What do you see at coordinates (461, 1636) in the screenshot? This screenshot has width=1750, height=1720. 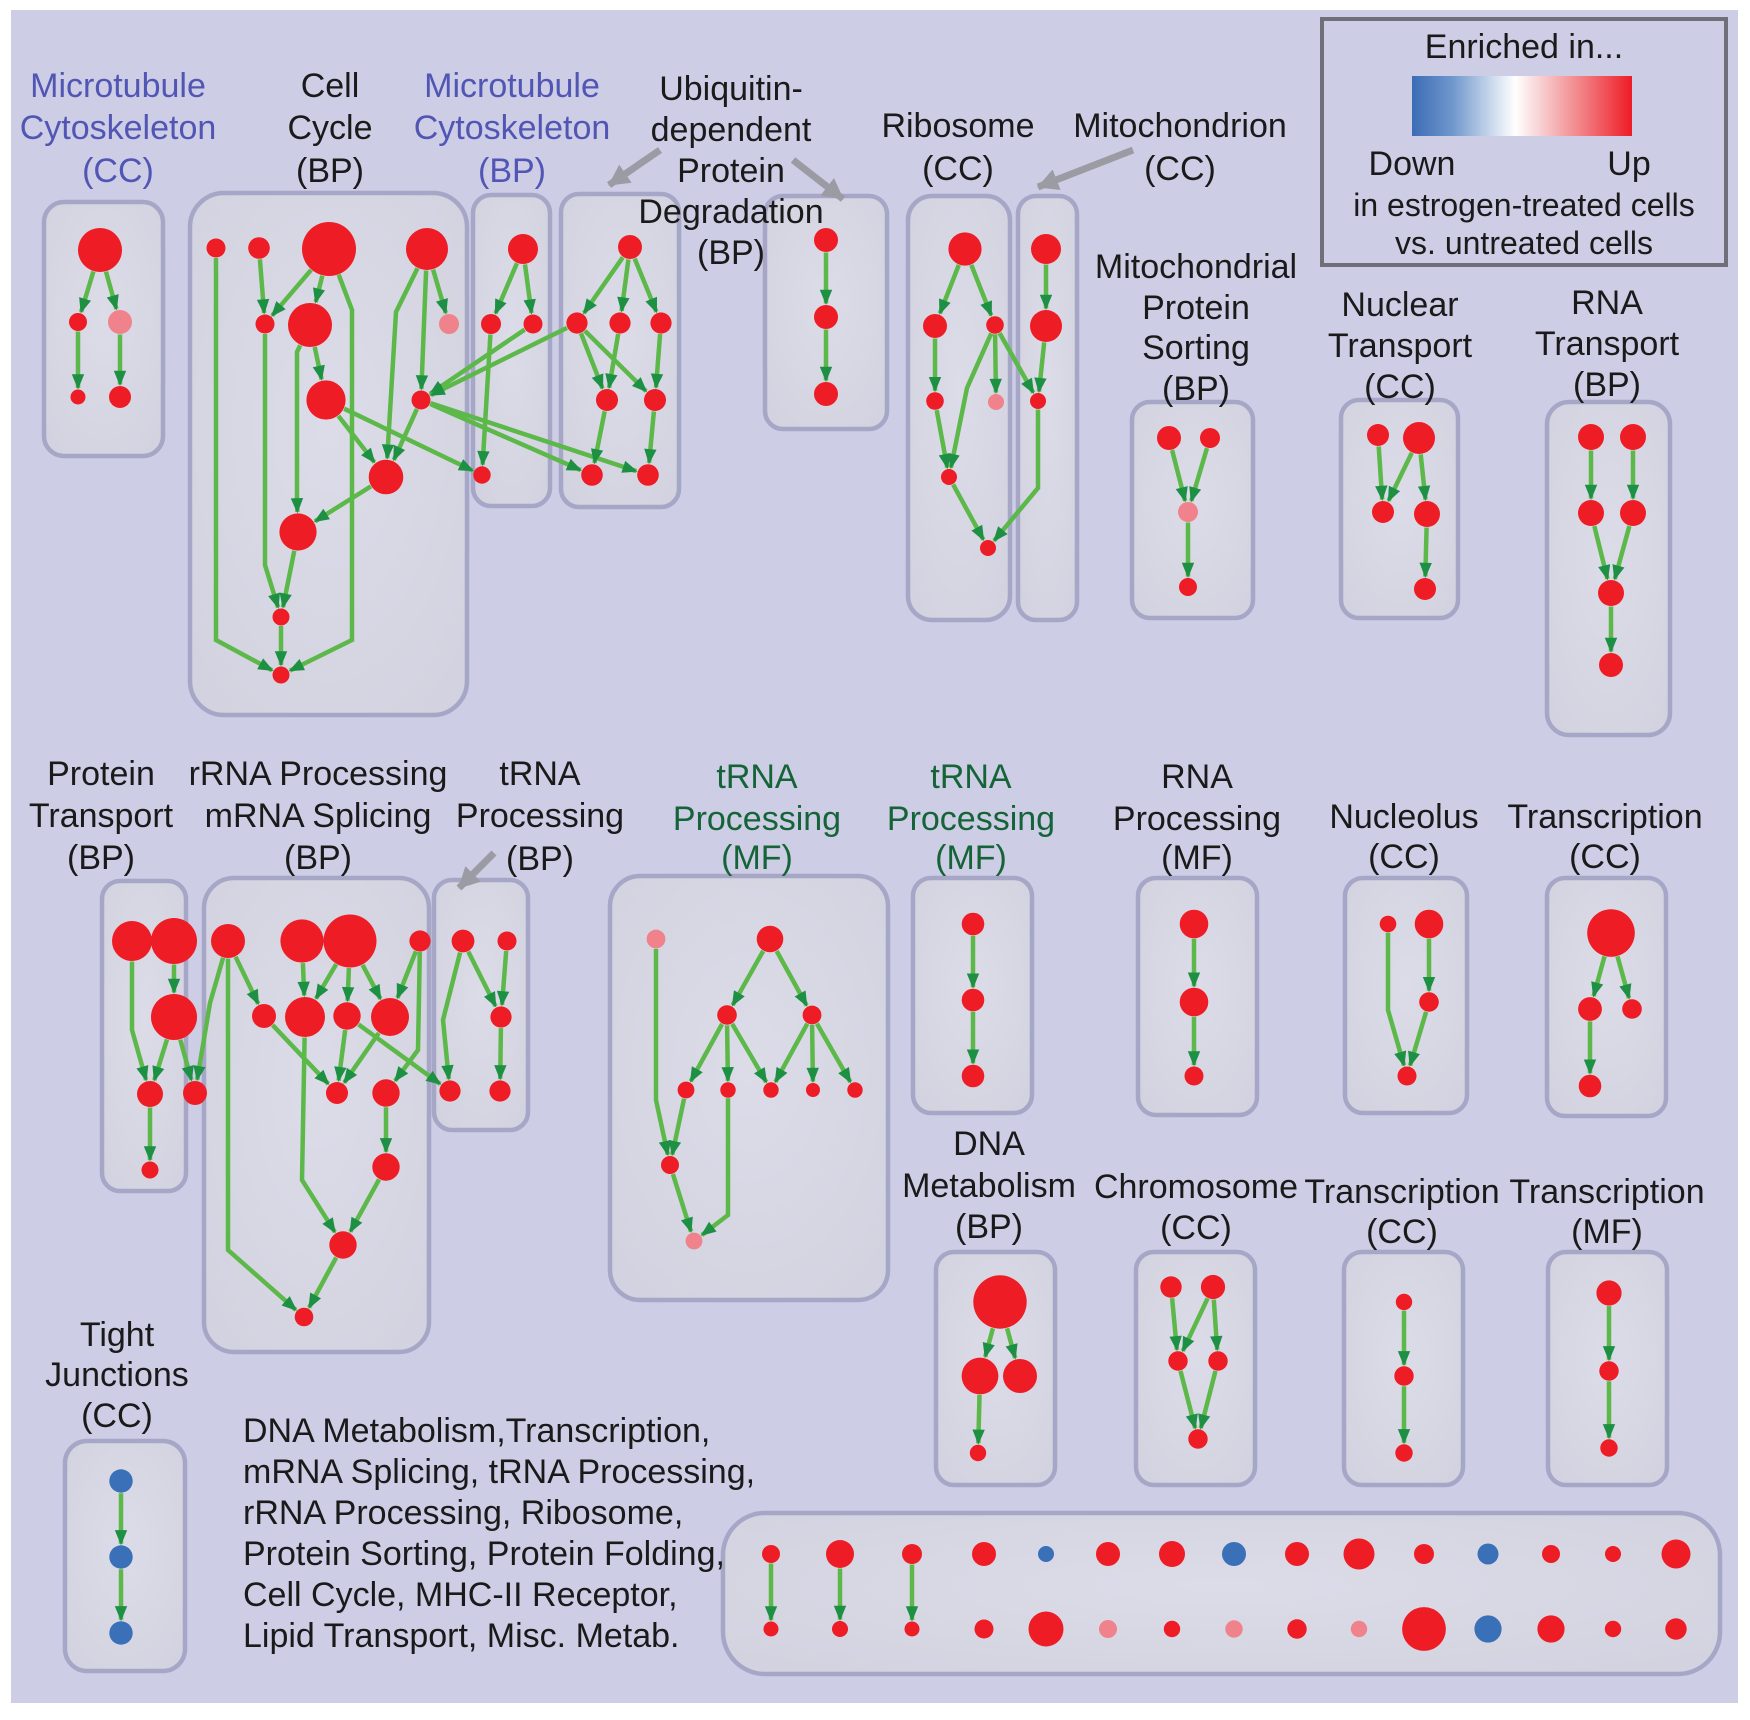 I see `svg-text: Lipid Transport, Misc. Metab.` at bounding box center [461, 1636].